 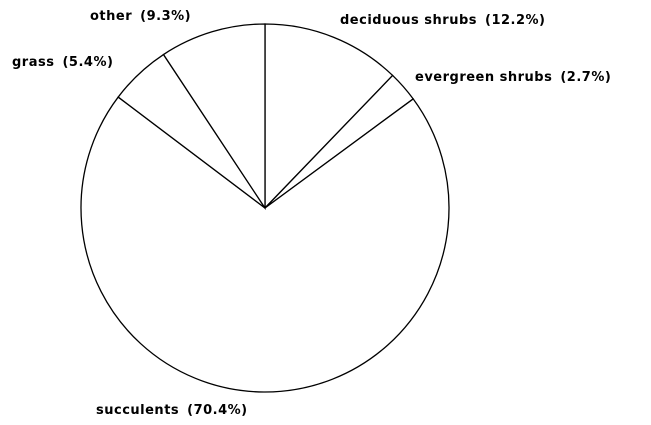 What do you see at coordinates (111, 16) in the screenshot?
I see `category-name: other` at bounding box center [111, 16].